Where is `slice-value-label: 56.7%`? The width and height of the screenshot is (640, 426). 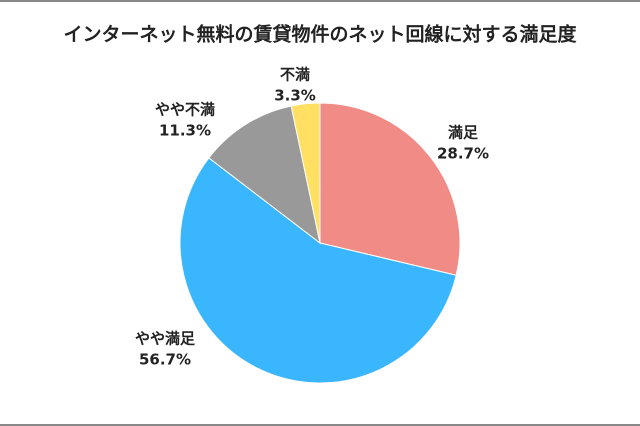 slice-value-label: 56.7% is located at coordinates (165, 360).